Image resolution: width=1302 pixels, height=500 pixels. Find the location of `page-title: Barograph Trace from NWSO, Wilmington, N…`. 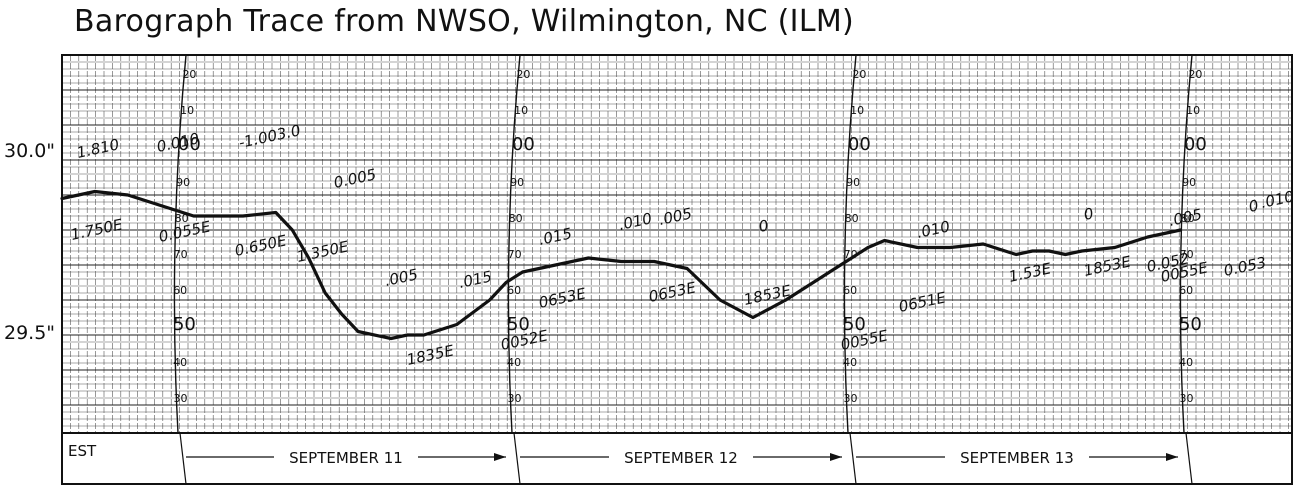

page-title: Barograph Trace from NWSO, Wilmington, N… is located at coordinates (464, 21).